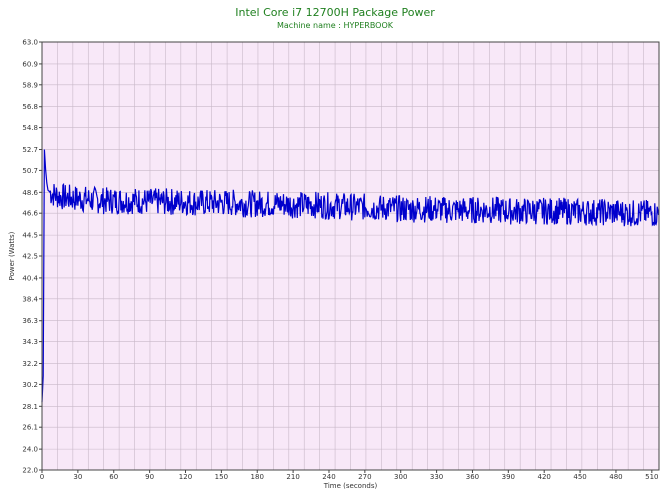  Describe the element at coordinates (30, 171) in the screenshot. I see `y-tick-label: 50.7` at that location.